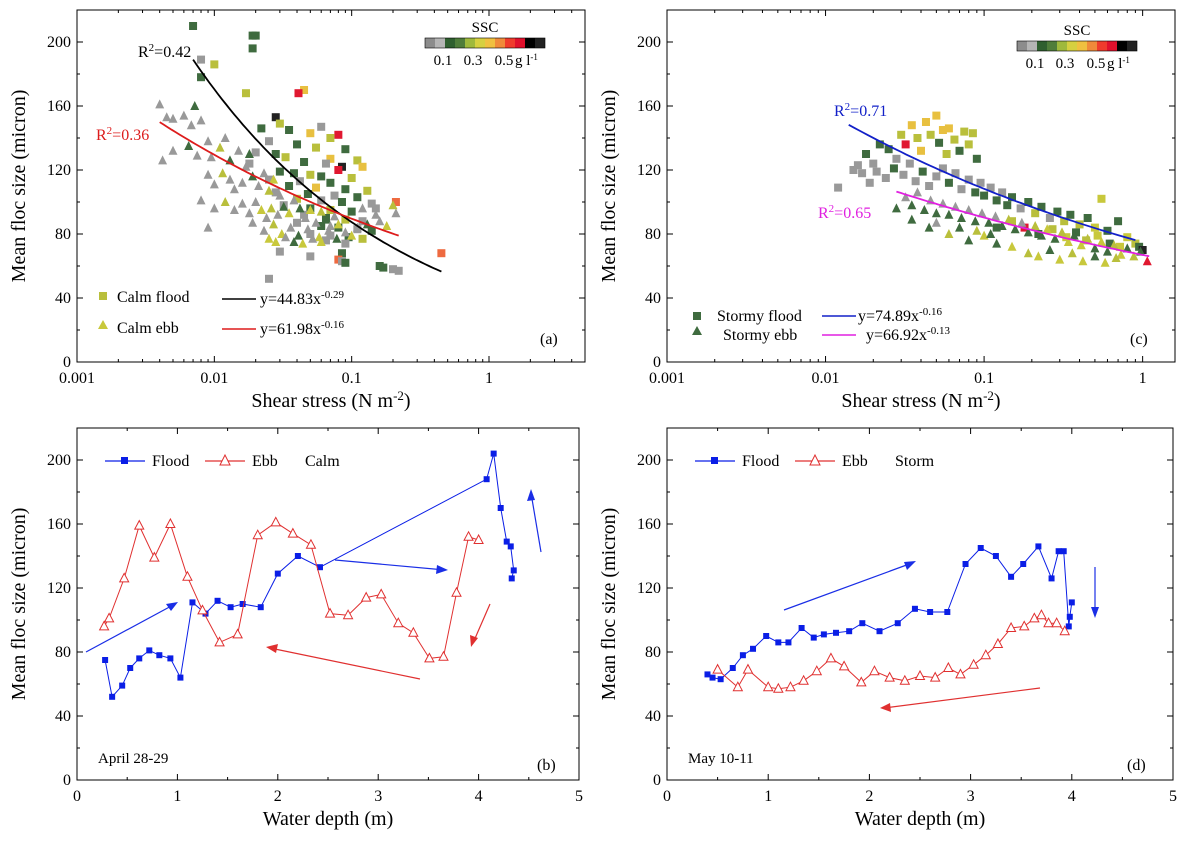 Image resolution: width=1181 pixels, height=841 pixels. I want to click on y-tick-label: 80, so click(63, 234).